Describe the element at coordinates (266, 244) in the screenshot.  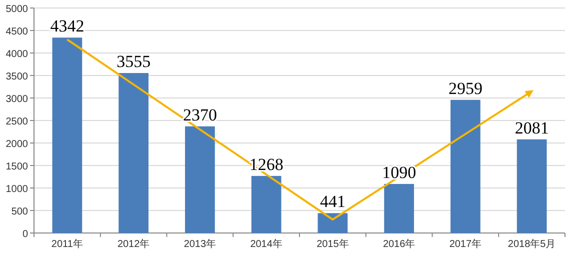
I see `x-tick-label: 2014年` at that location.